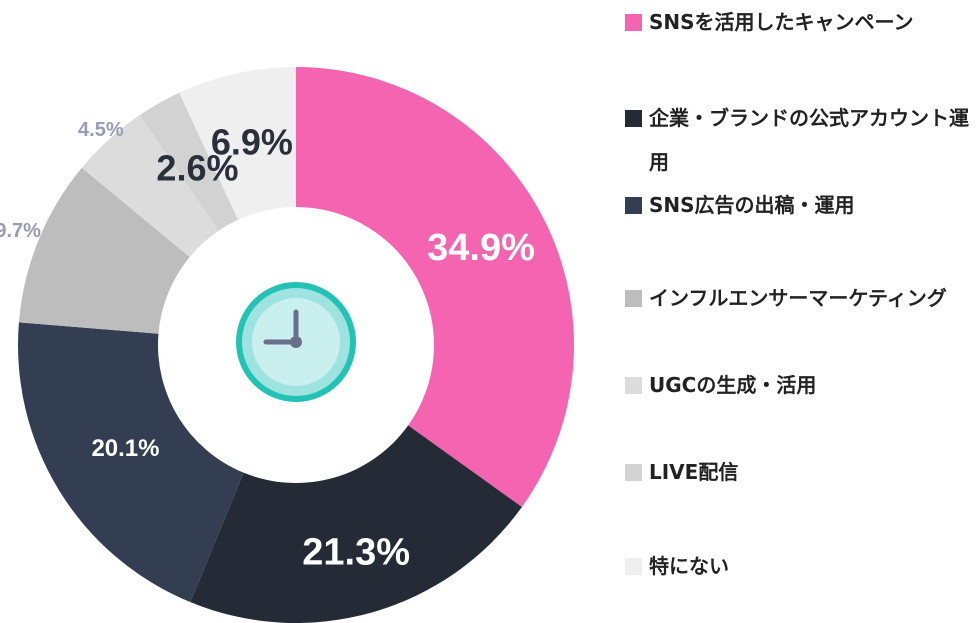 Image resolution: width=976 pixels, height=623 pixels. Describe the element at coordinates (809, 140) in the screenshot. I see `legend-label: 企業・ブランドの公式アカウント運用` at that location.